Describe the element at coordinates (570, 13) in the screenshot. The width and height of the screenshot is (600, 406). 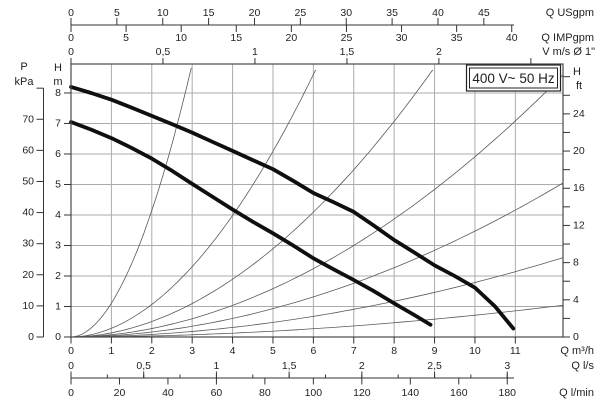
I see `axis-title-usgpm: Q USgpm` at that location.